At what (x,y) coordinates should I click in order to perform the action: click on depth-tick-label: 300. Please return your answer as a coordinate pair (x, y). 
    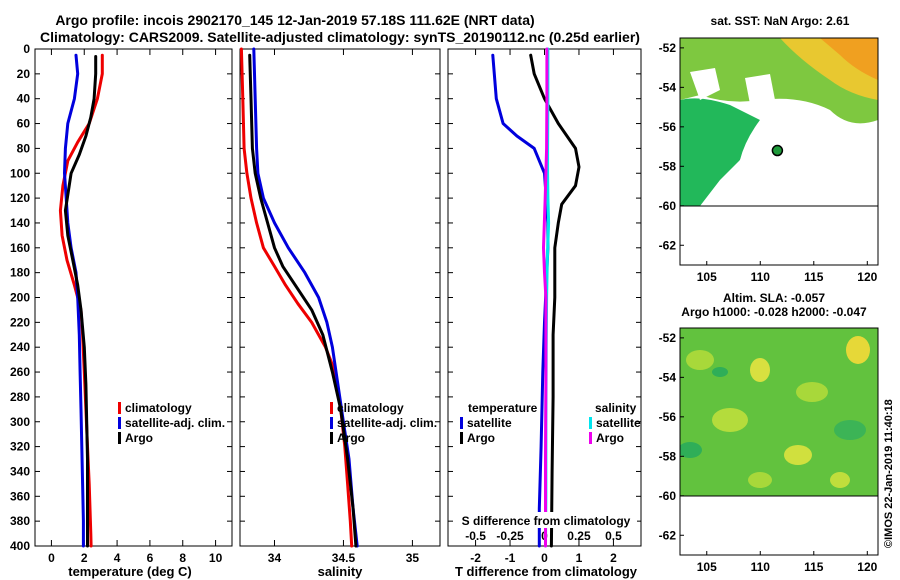
    Looking at the image, I should click on (20, 422).